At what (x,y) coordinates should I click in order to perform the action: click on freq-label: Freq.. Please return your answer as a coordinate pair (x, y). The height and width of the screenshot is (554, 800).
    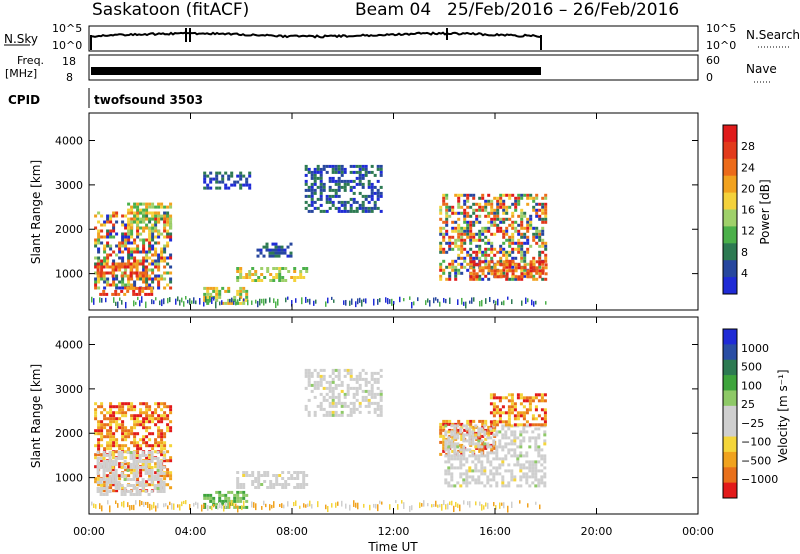
    Looking at the image, I should click on (30, 60).